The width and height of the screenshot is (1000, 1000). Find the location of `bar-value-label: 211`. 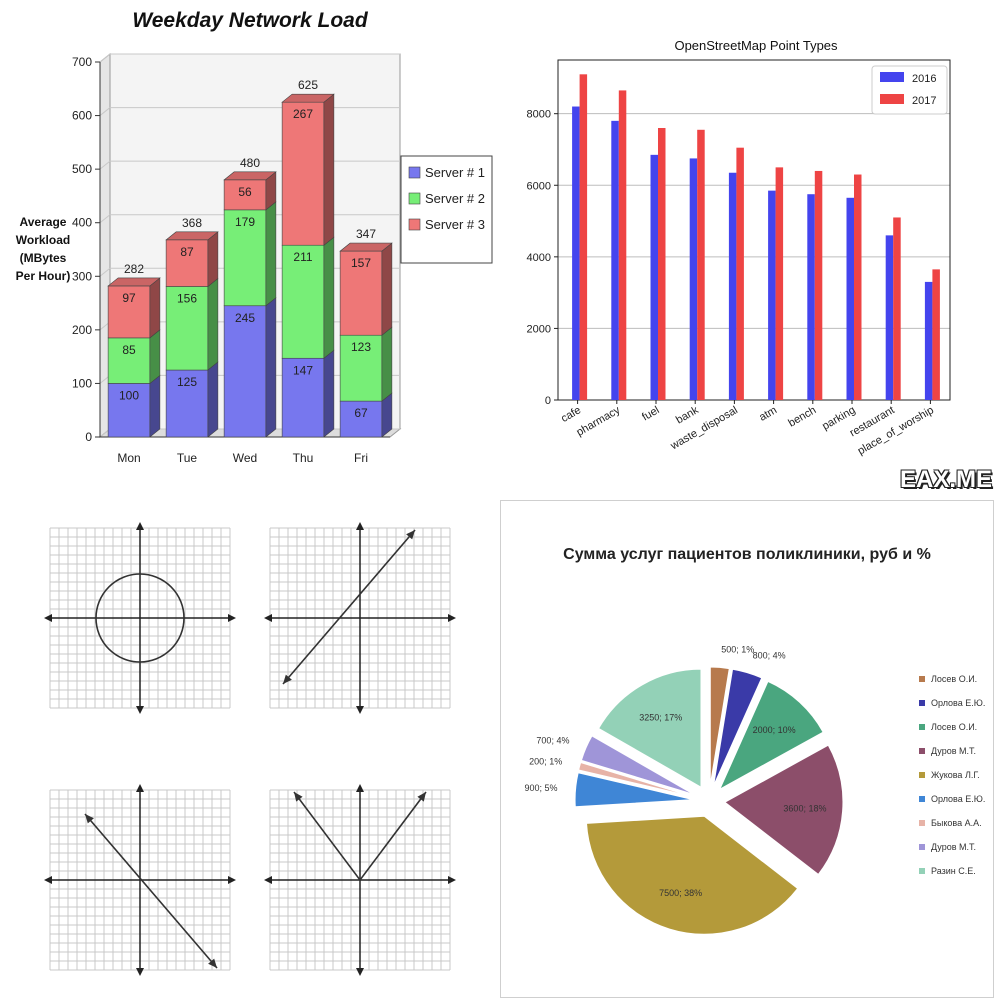

bar-value-label: 211 is located at coordinates (302, 257).